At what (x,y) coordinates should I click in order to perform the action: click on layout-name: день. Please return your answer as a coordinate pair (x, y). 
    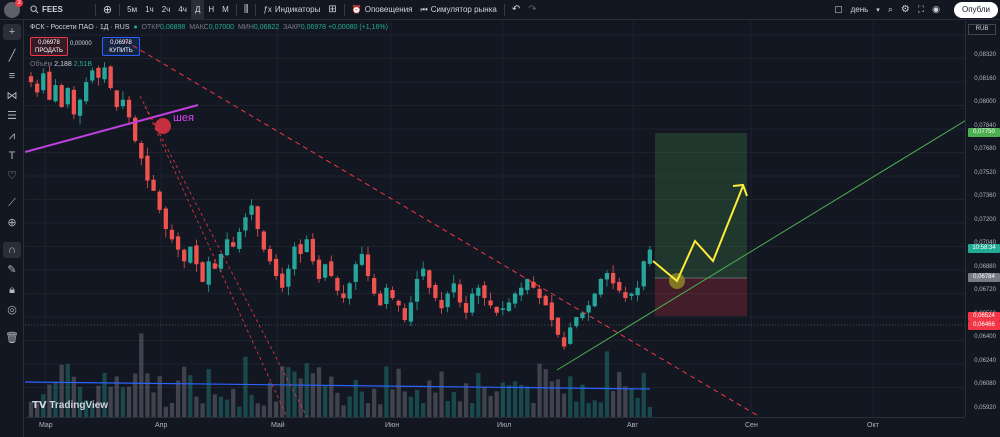
    Looking at the image, I should click on (859, 9).